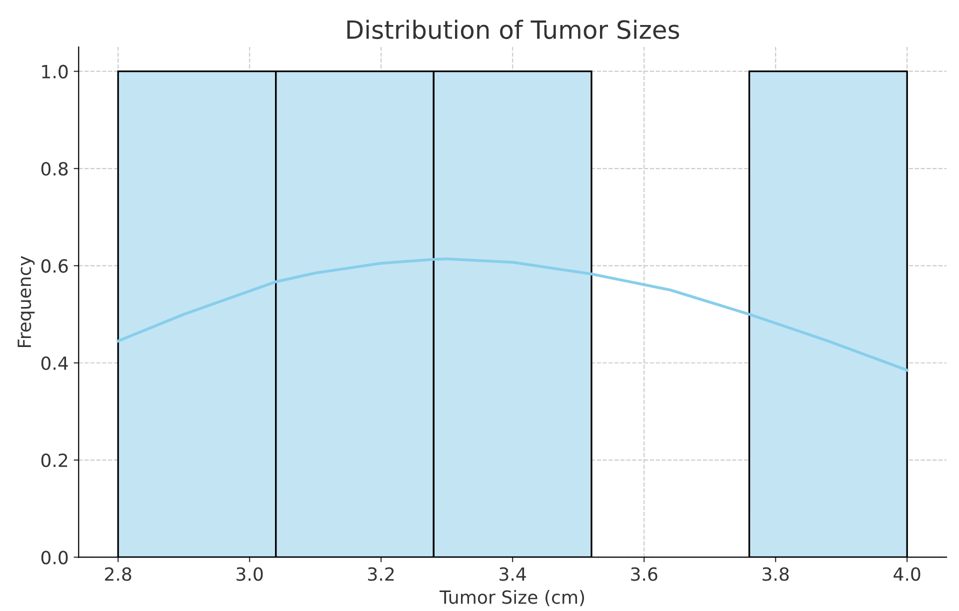  Describe the element at coordinates (54, 363) in the screenshot. I see `y-tick-label: 0.4` at that location.